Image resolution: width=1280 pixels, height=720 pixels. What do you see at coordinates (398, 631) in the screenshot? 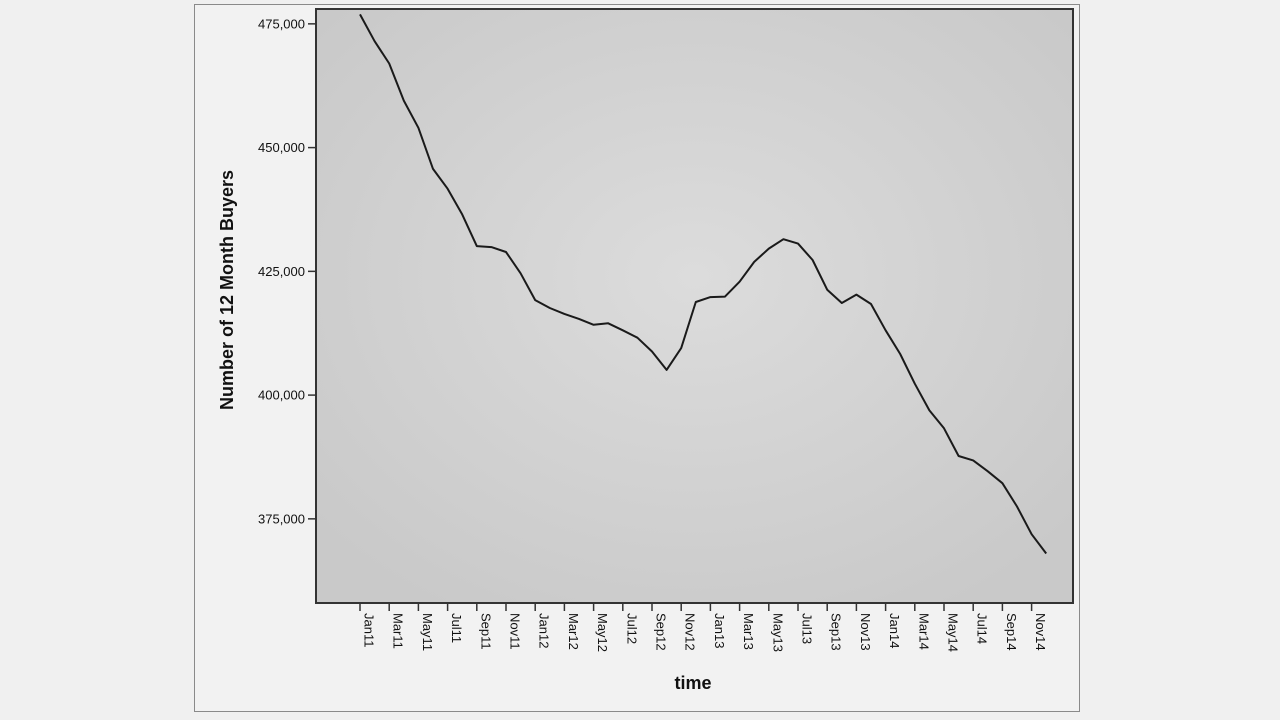
I see `x-tick-label: Mar11` at bounding box center [398, 631].